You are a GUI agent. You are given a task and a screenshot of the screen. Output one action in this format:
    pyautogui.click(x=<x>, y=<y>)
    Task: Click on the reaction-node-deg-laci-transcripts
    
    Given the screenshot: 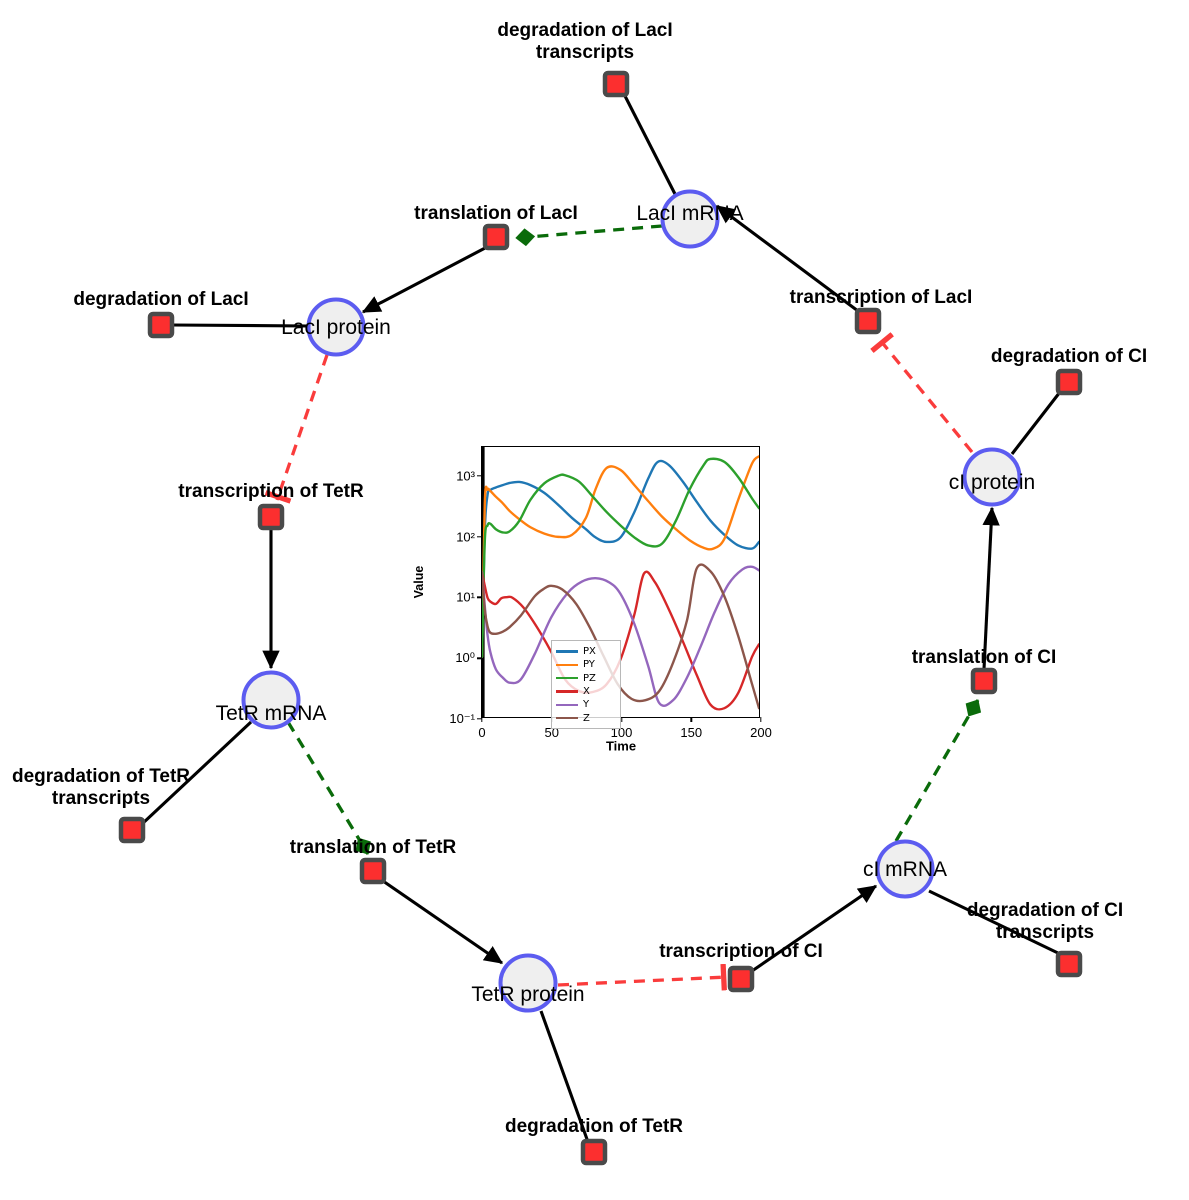 What is the action you would take?
    pyautogui.click(x=616, y=84)
    